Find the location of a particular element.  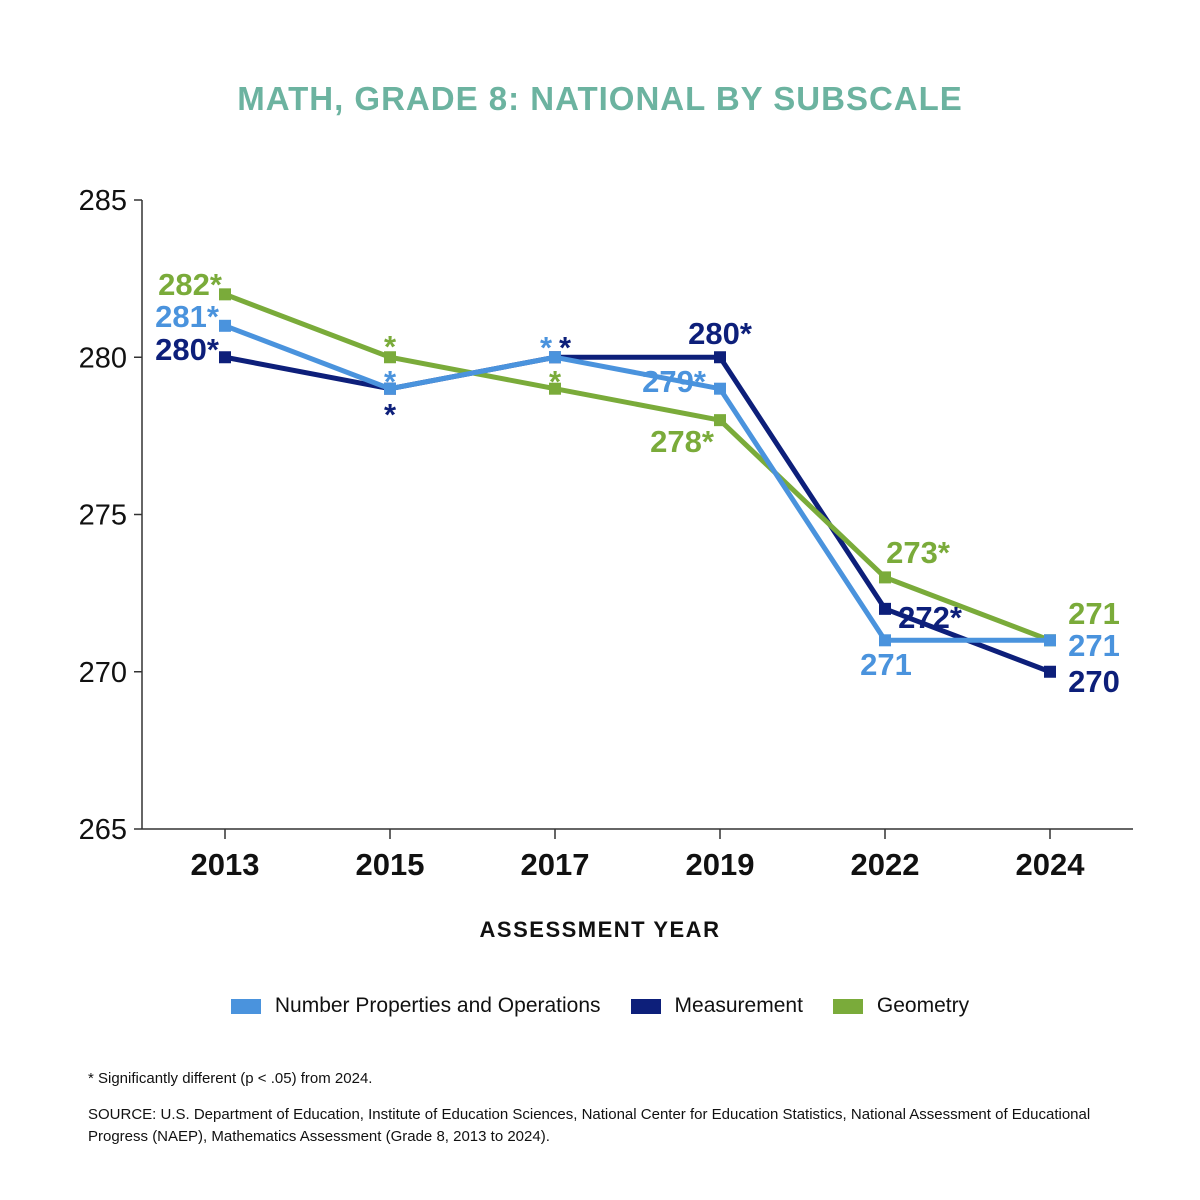

y-tick-label-265: 265 is located at coordinates (103, 830).